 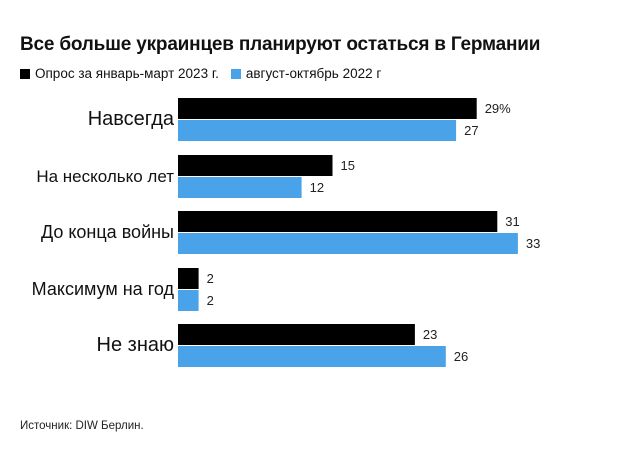 I want to click on source-note: Источник: DIW Берлин., so click(x=82, y=426).